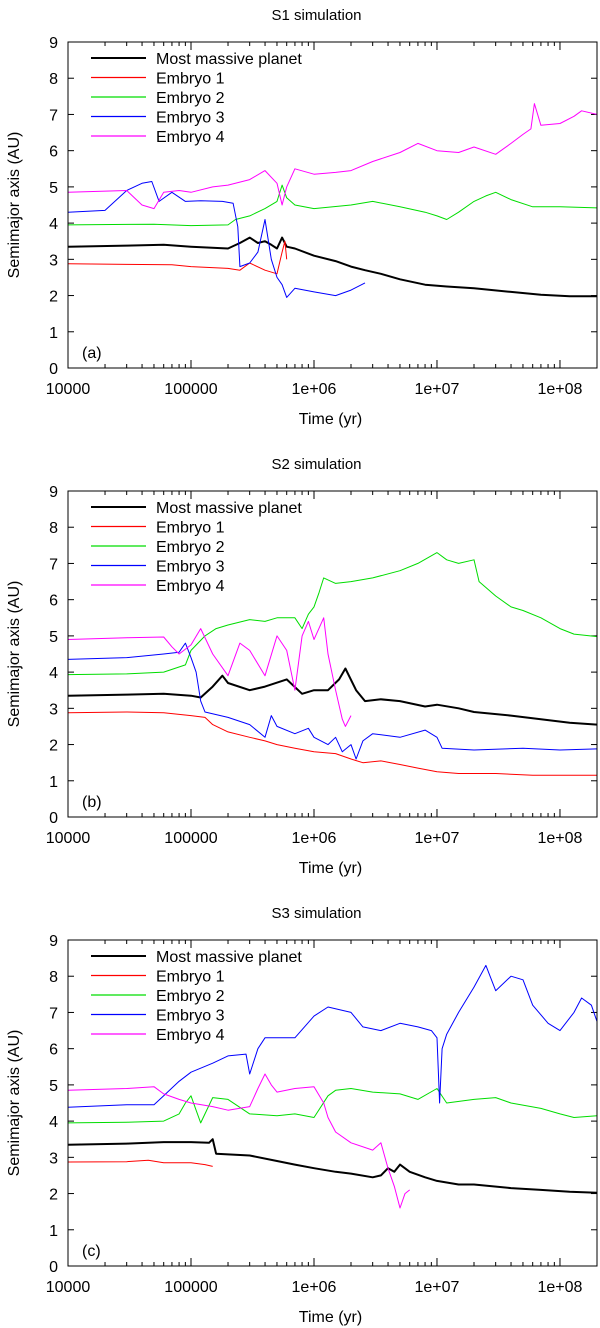 The height and width of the screenshot is (1328, 600). What do you see at coordinates (316, 913) in the screenshot?
I see `chart-title: S3 simulation` at bounding box center [316, 913].